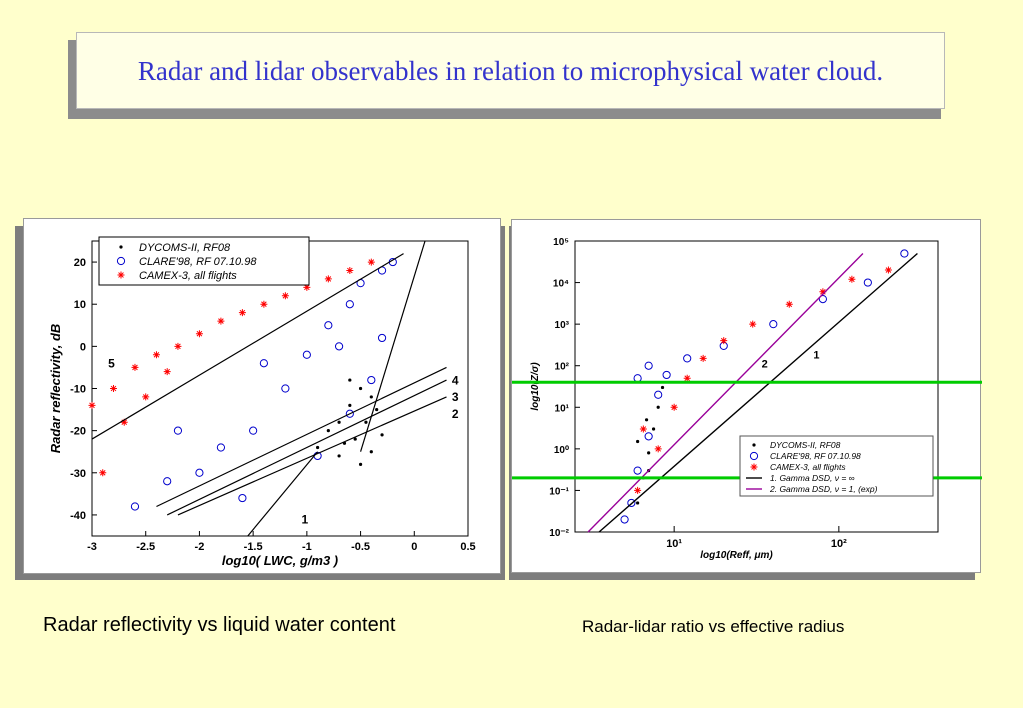  Describe the element at coordinates (253, 547) in the screenshot. I see `x-tick-label: -1.5` at that location.